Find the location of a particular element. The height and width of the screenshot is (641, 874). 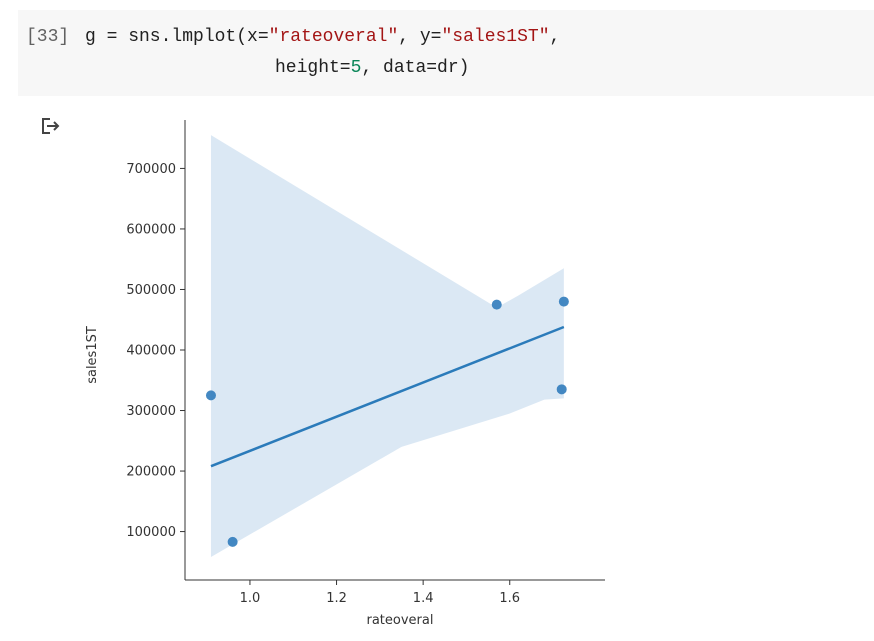

code-line-2: height=5, data=dr) is located at coordinates (372, 68).